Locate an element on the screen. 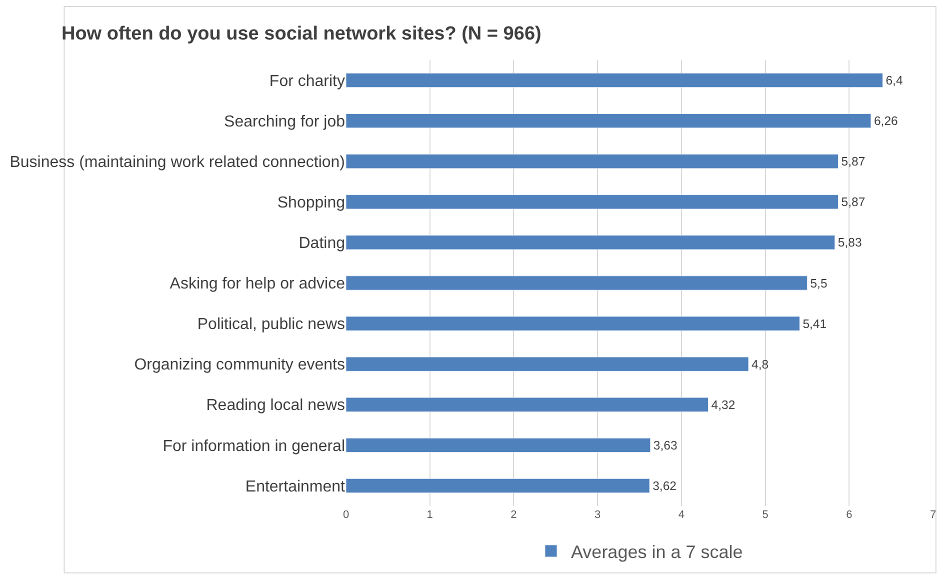 This screenshot has height=580, width=946. y-tick-label: For charity is located at coordinates (307, 81).